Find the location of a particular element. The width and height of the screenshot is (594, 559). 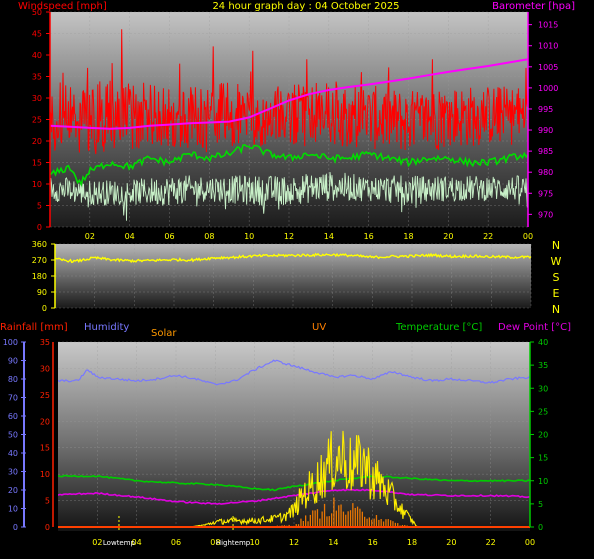

windspeed-tick-label: 40 is located at coordinates (37, 55).